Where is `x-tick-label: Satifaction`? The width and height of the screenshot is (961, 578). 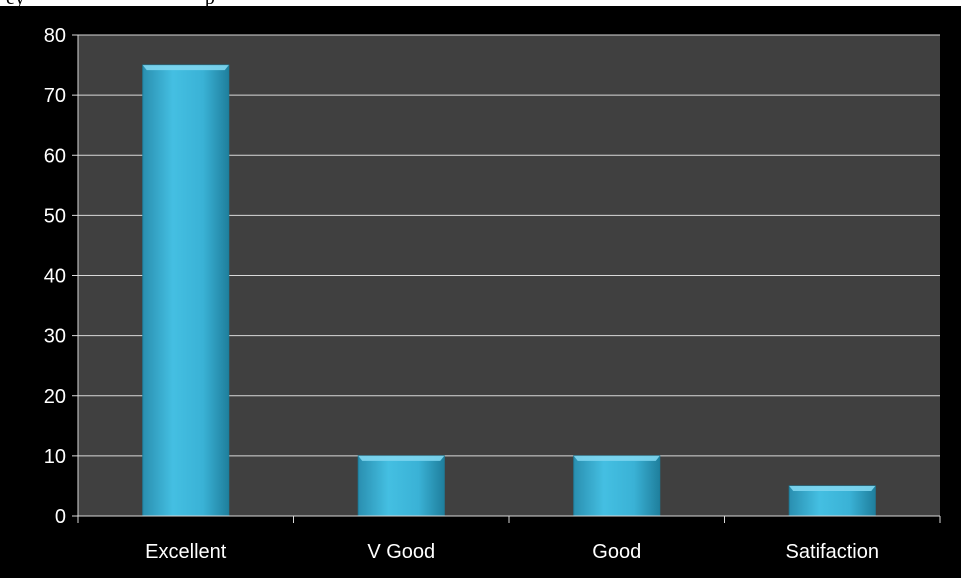
x-tick-label: Satifaction is located at coordinates (832, 552).